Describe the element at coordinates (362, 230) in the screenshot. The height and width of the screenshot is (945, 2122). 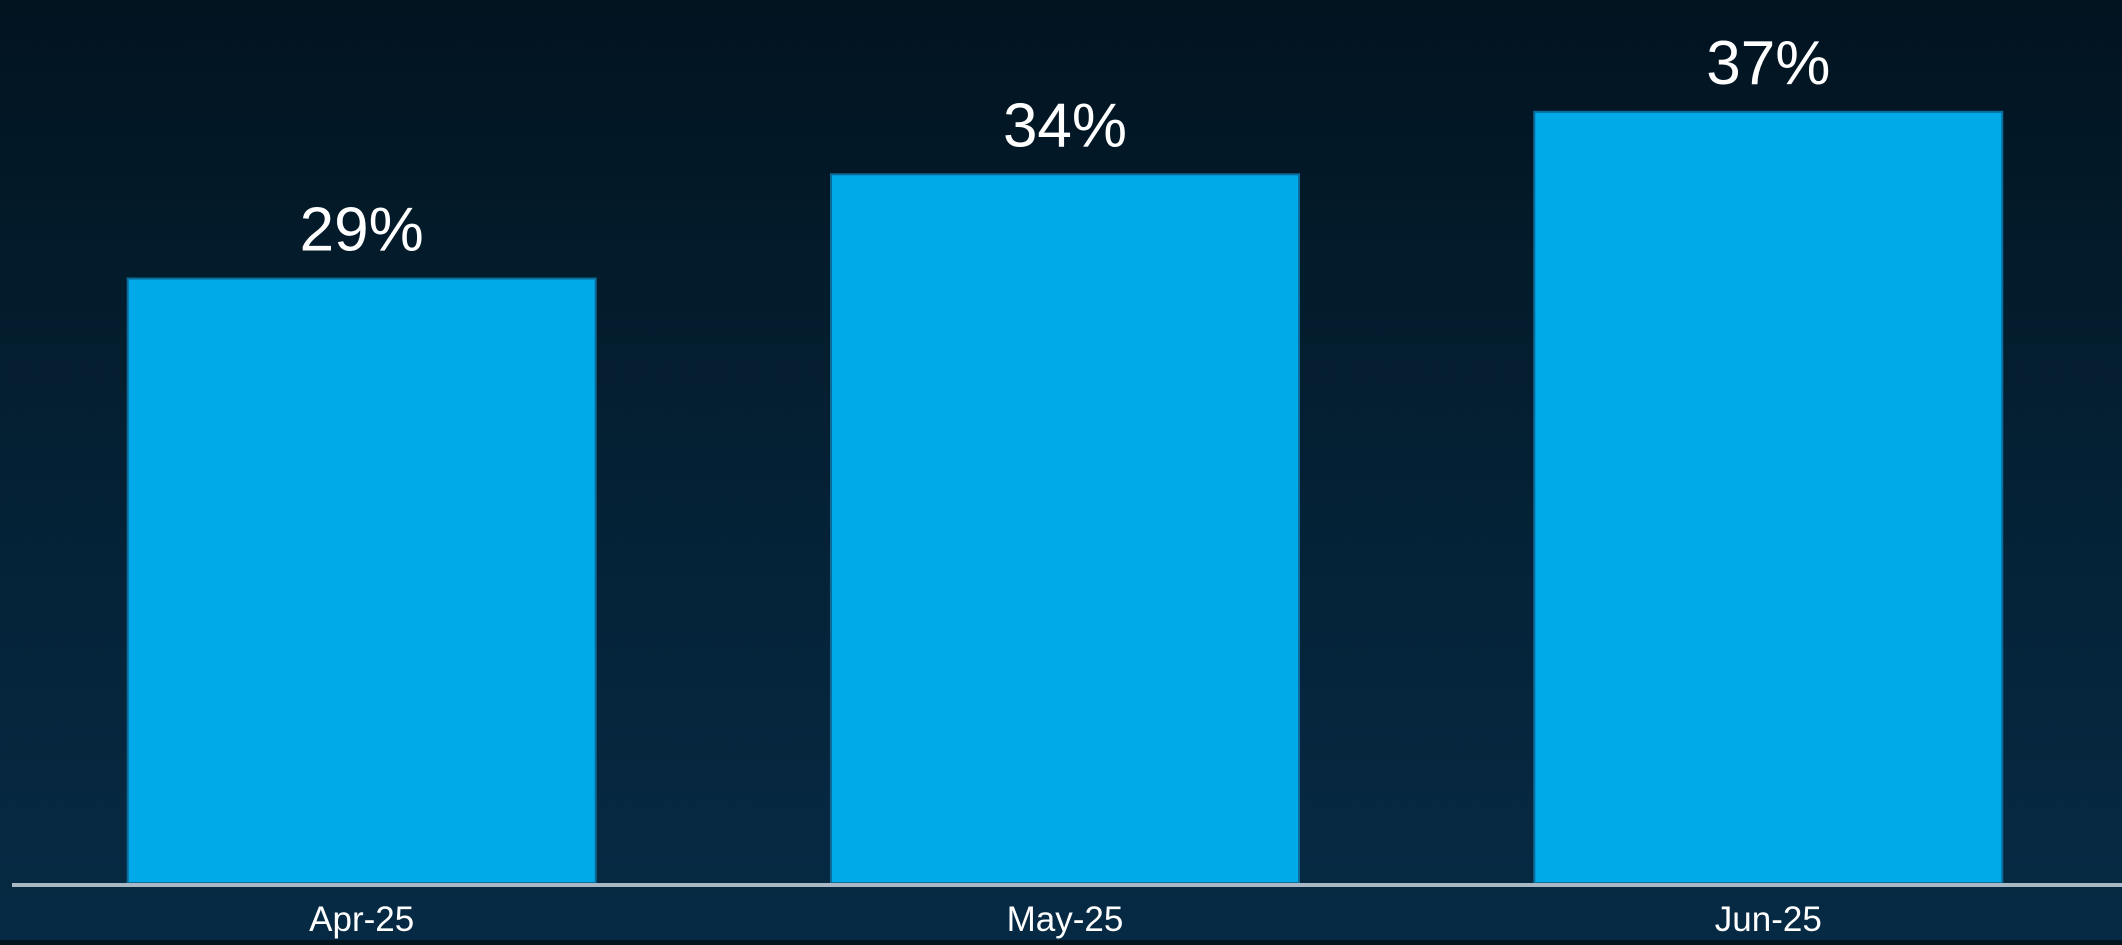
I see `data-label-apr-25: 29%` at that location.